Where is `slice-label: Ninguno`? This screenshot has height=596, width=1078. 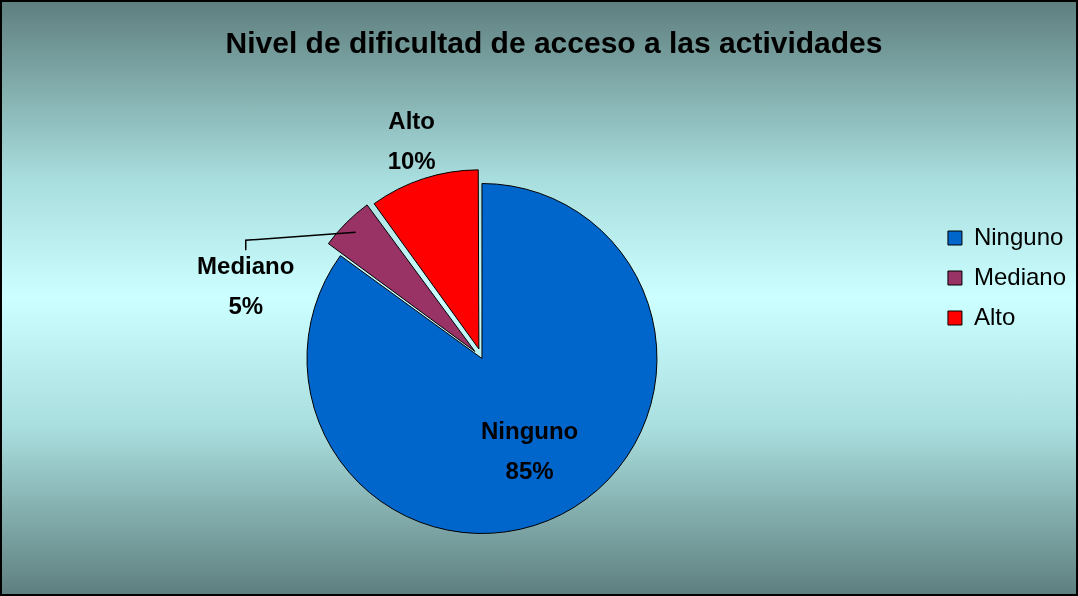
slice-label: Ninguno is located at coordinates (529, 430).